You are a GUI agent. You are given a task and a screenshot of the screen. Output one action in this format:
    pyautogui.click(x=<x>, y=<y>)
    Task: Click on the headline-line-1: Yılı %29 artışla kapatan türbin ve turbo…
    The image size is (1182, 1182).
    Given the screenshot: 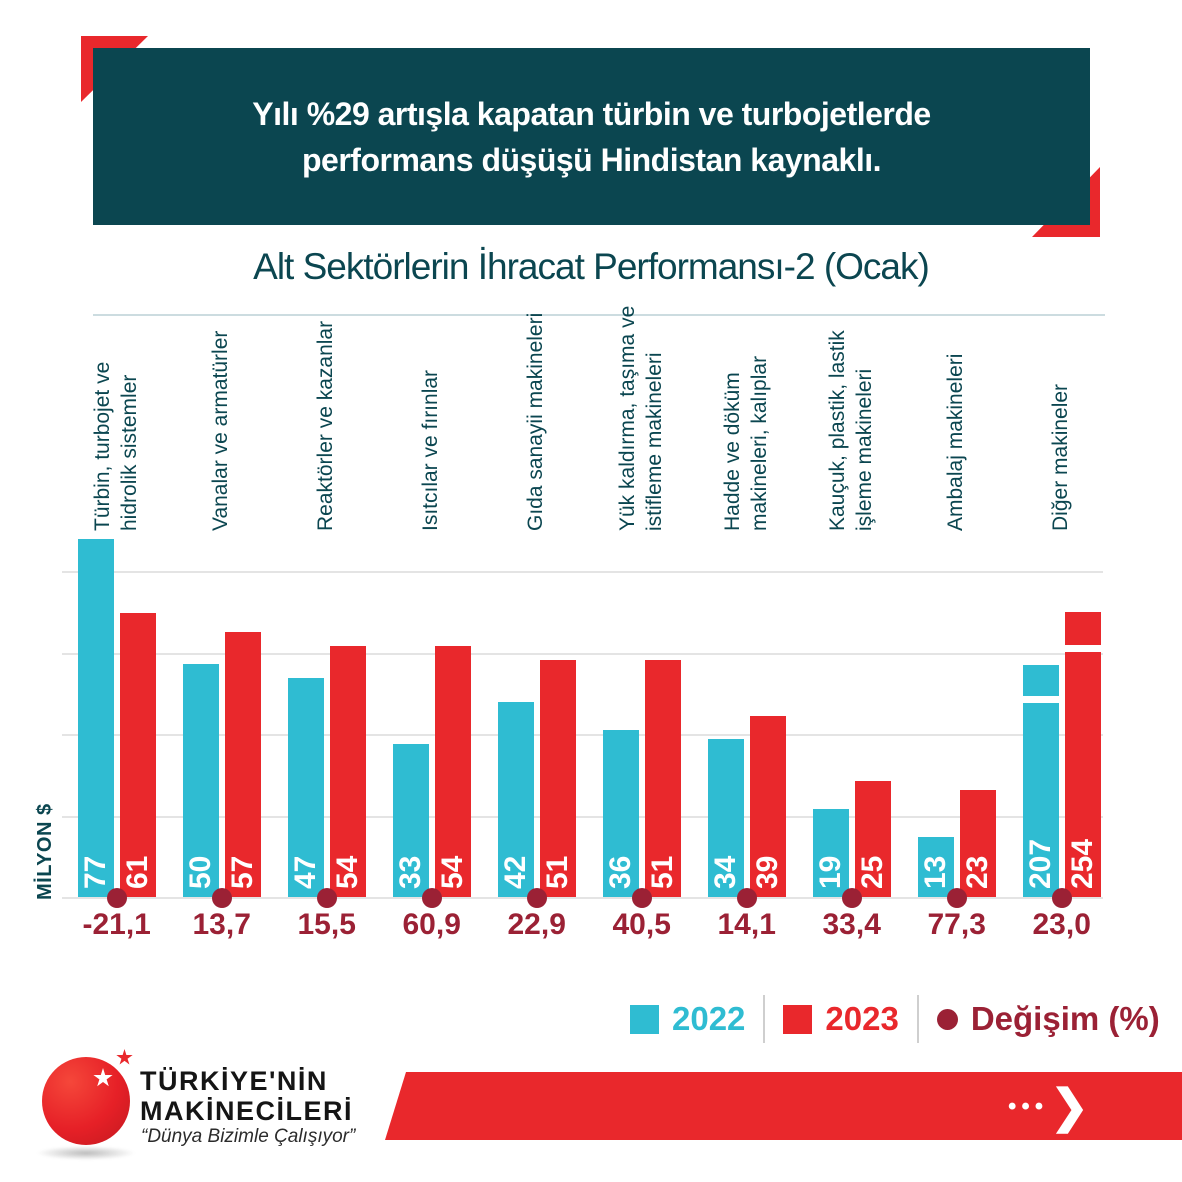 What is the action you would take?
    pyautogui.click(x=591, y=113)
    